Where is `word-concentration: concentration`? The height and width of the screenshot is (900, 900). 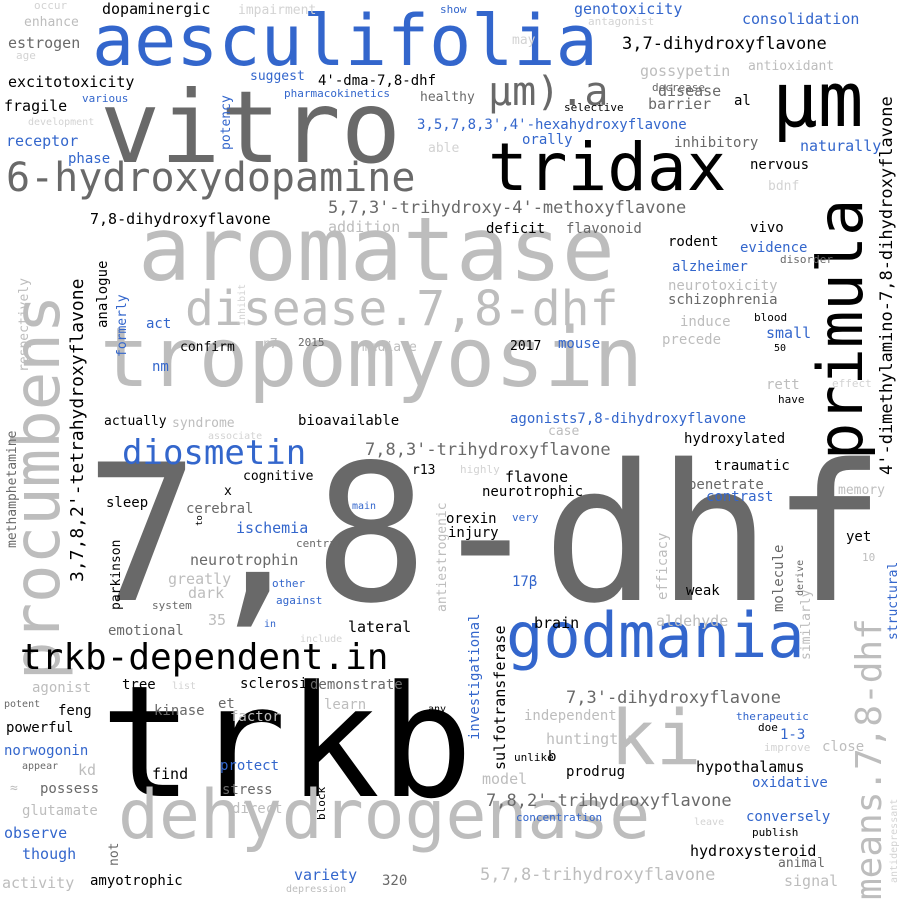
word-concentration: concentration is located at coordinates (559, 817).